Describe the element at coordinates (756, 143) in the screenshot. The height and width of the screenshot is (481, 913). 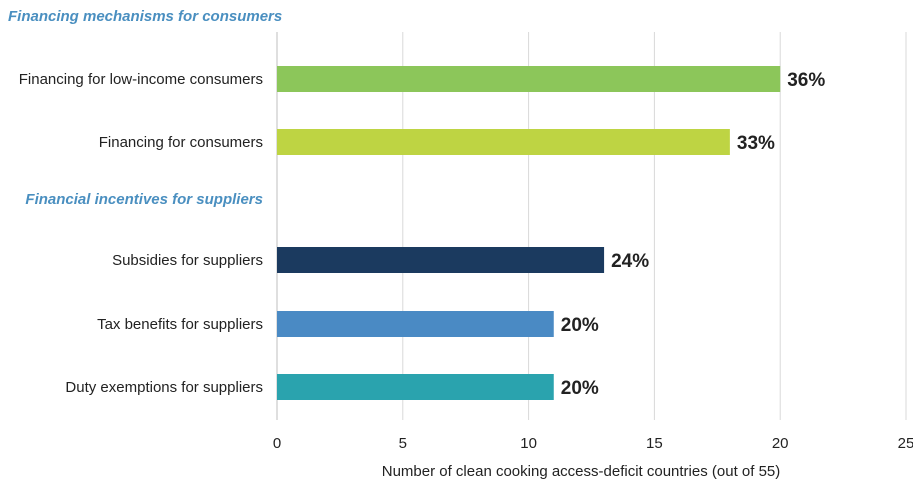
I see `value-label: 33%` at that location.